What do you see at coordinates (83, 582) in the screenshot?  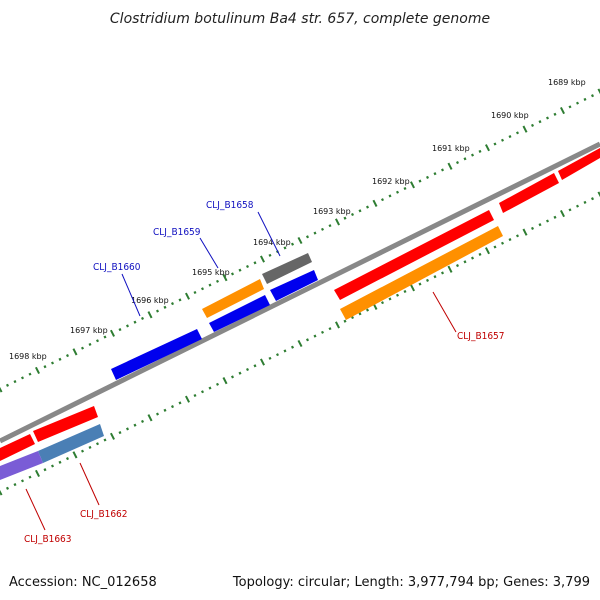 I see `accession-text: Accession: NC_012658` at bounding box center [83, 582].